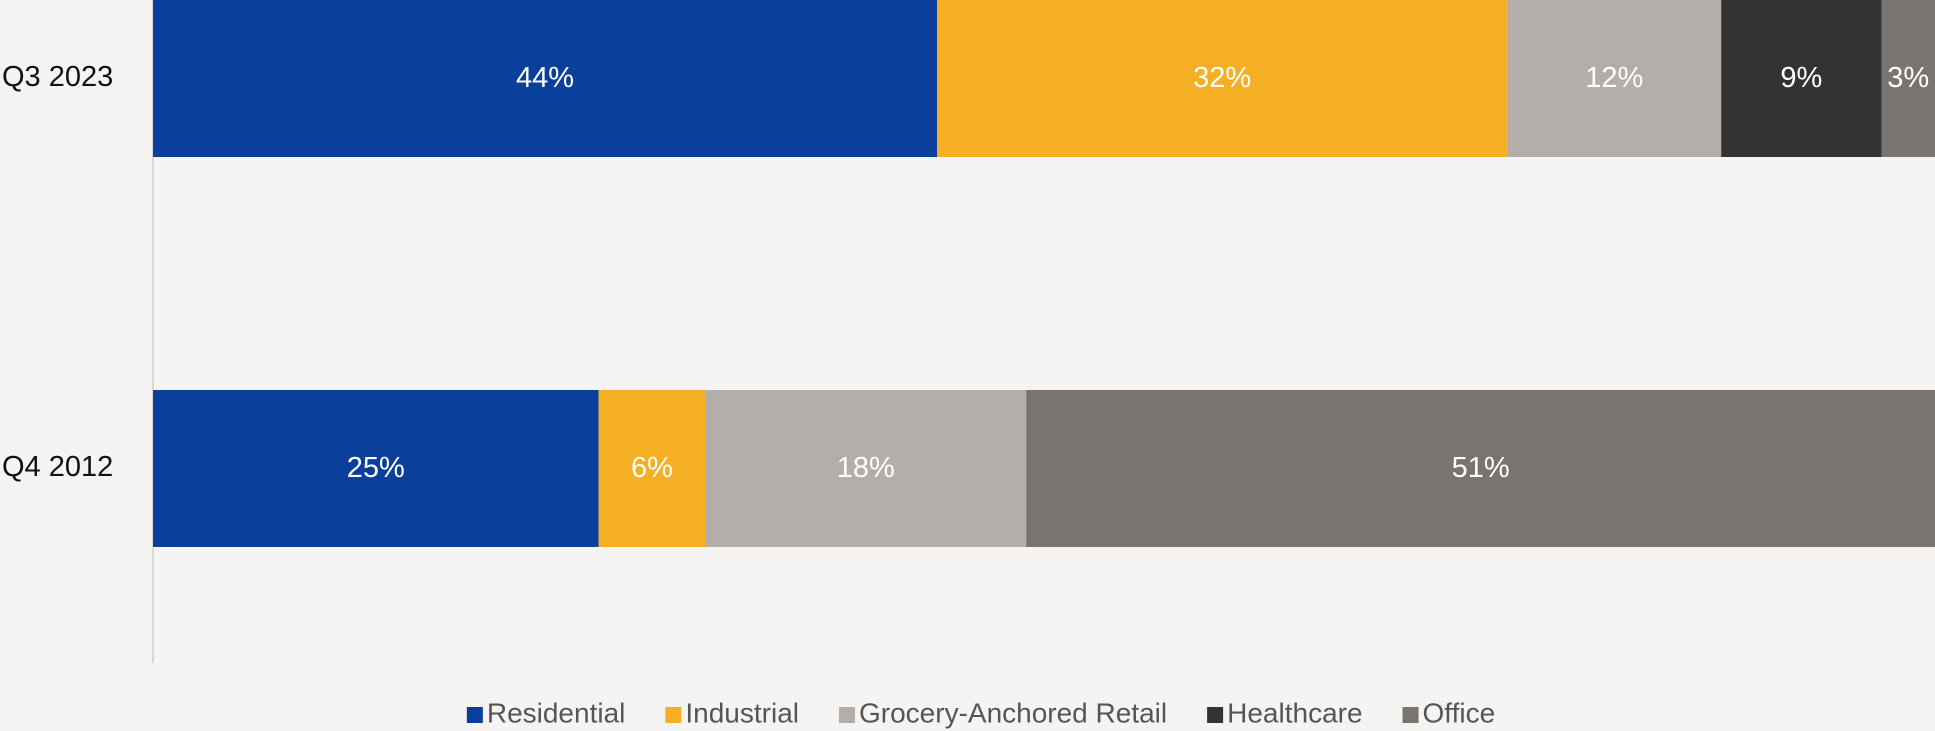  I want to click on data-label: 51%, so click(1481, 468).